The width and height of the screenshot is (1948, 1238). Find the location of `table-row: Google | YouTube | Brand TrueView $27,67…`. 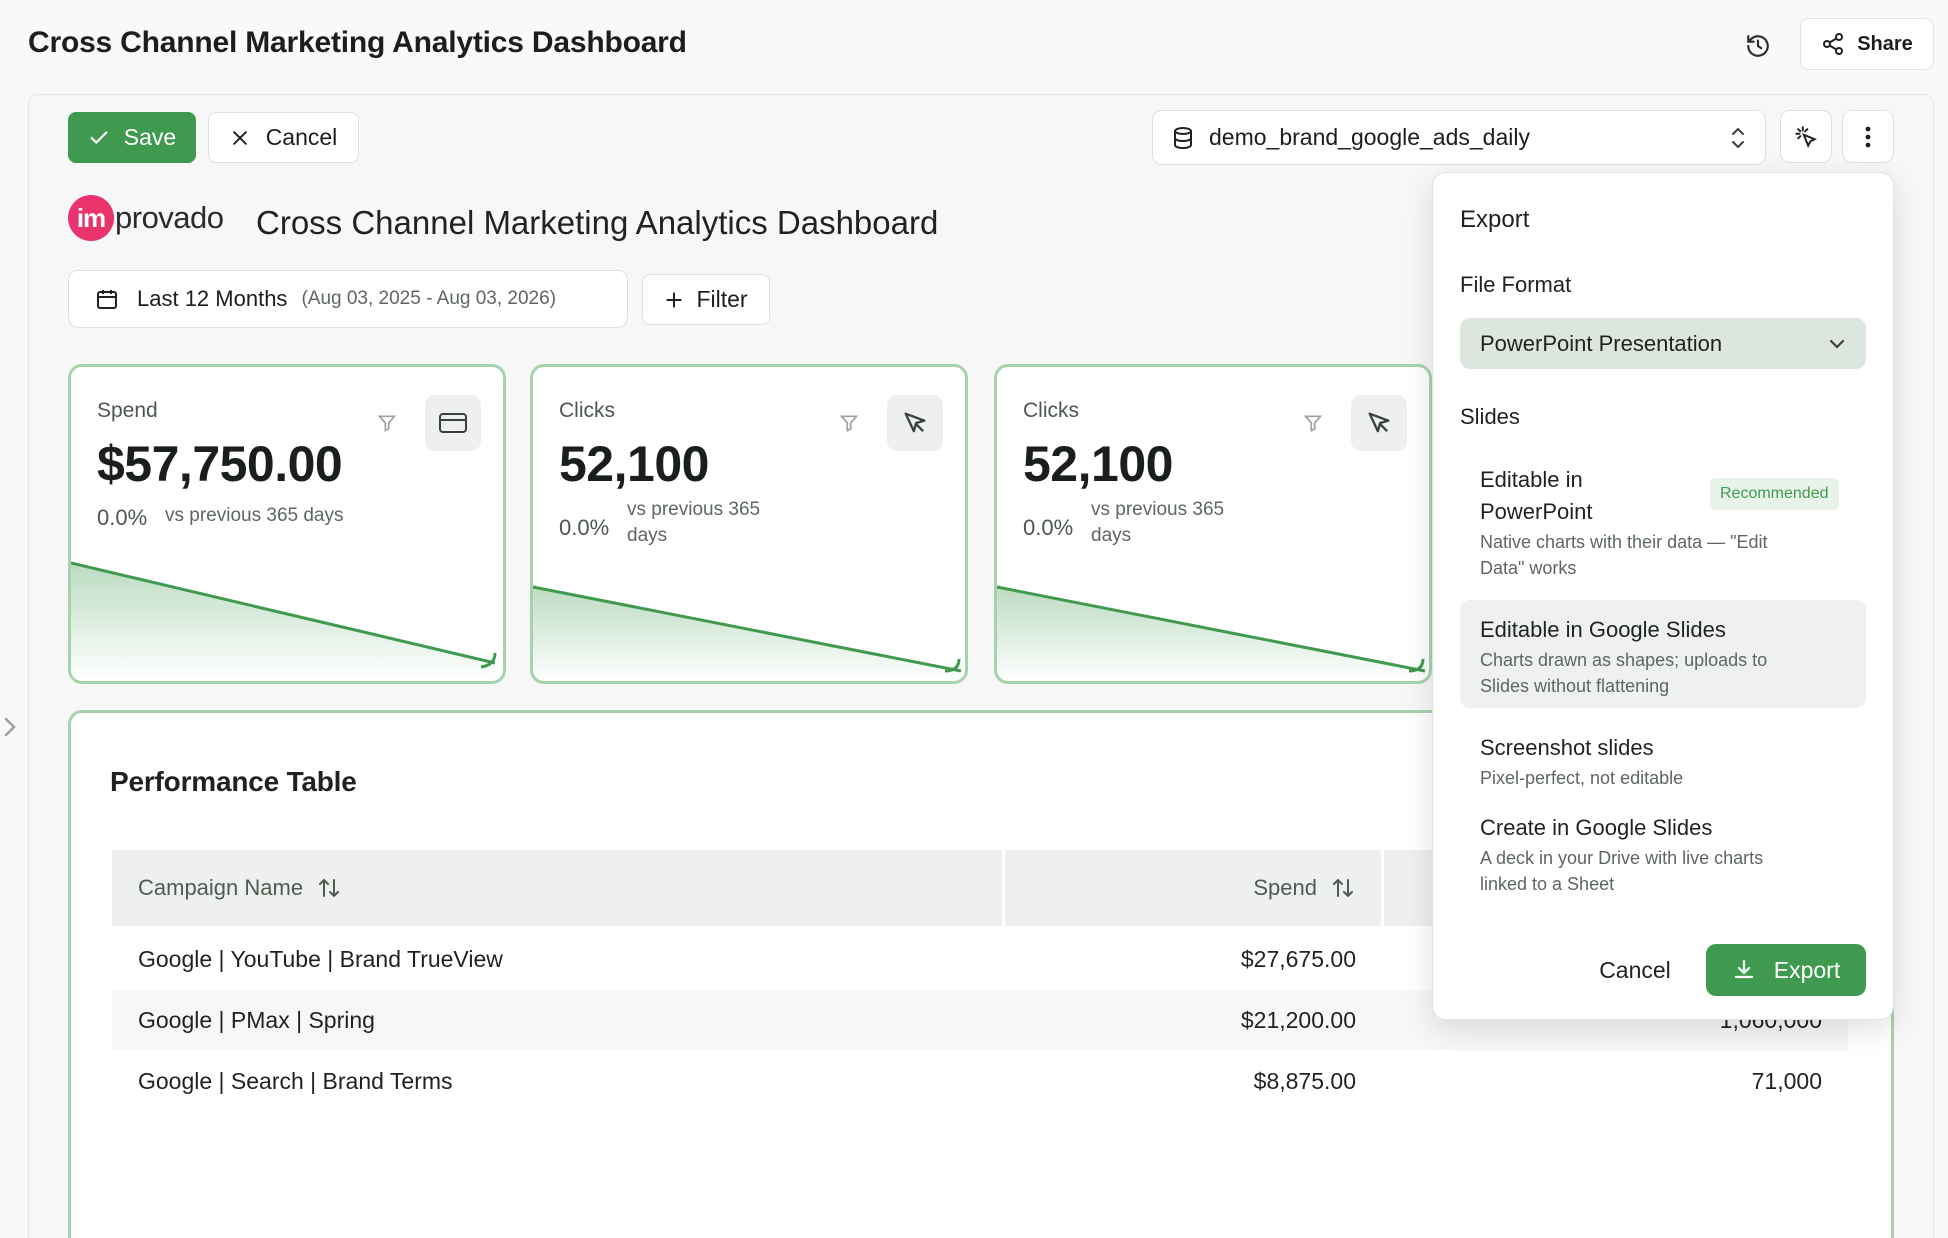

table-row: Google | YouTube | Brand TrueView $27,67… is located at coordinates (980, 959).